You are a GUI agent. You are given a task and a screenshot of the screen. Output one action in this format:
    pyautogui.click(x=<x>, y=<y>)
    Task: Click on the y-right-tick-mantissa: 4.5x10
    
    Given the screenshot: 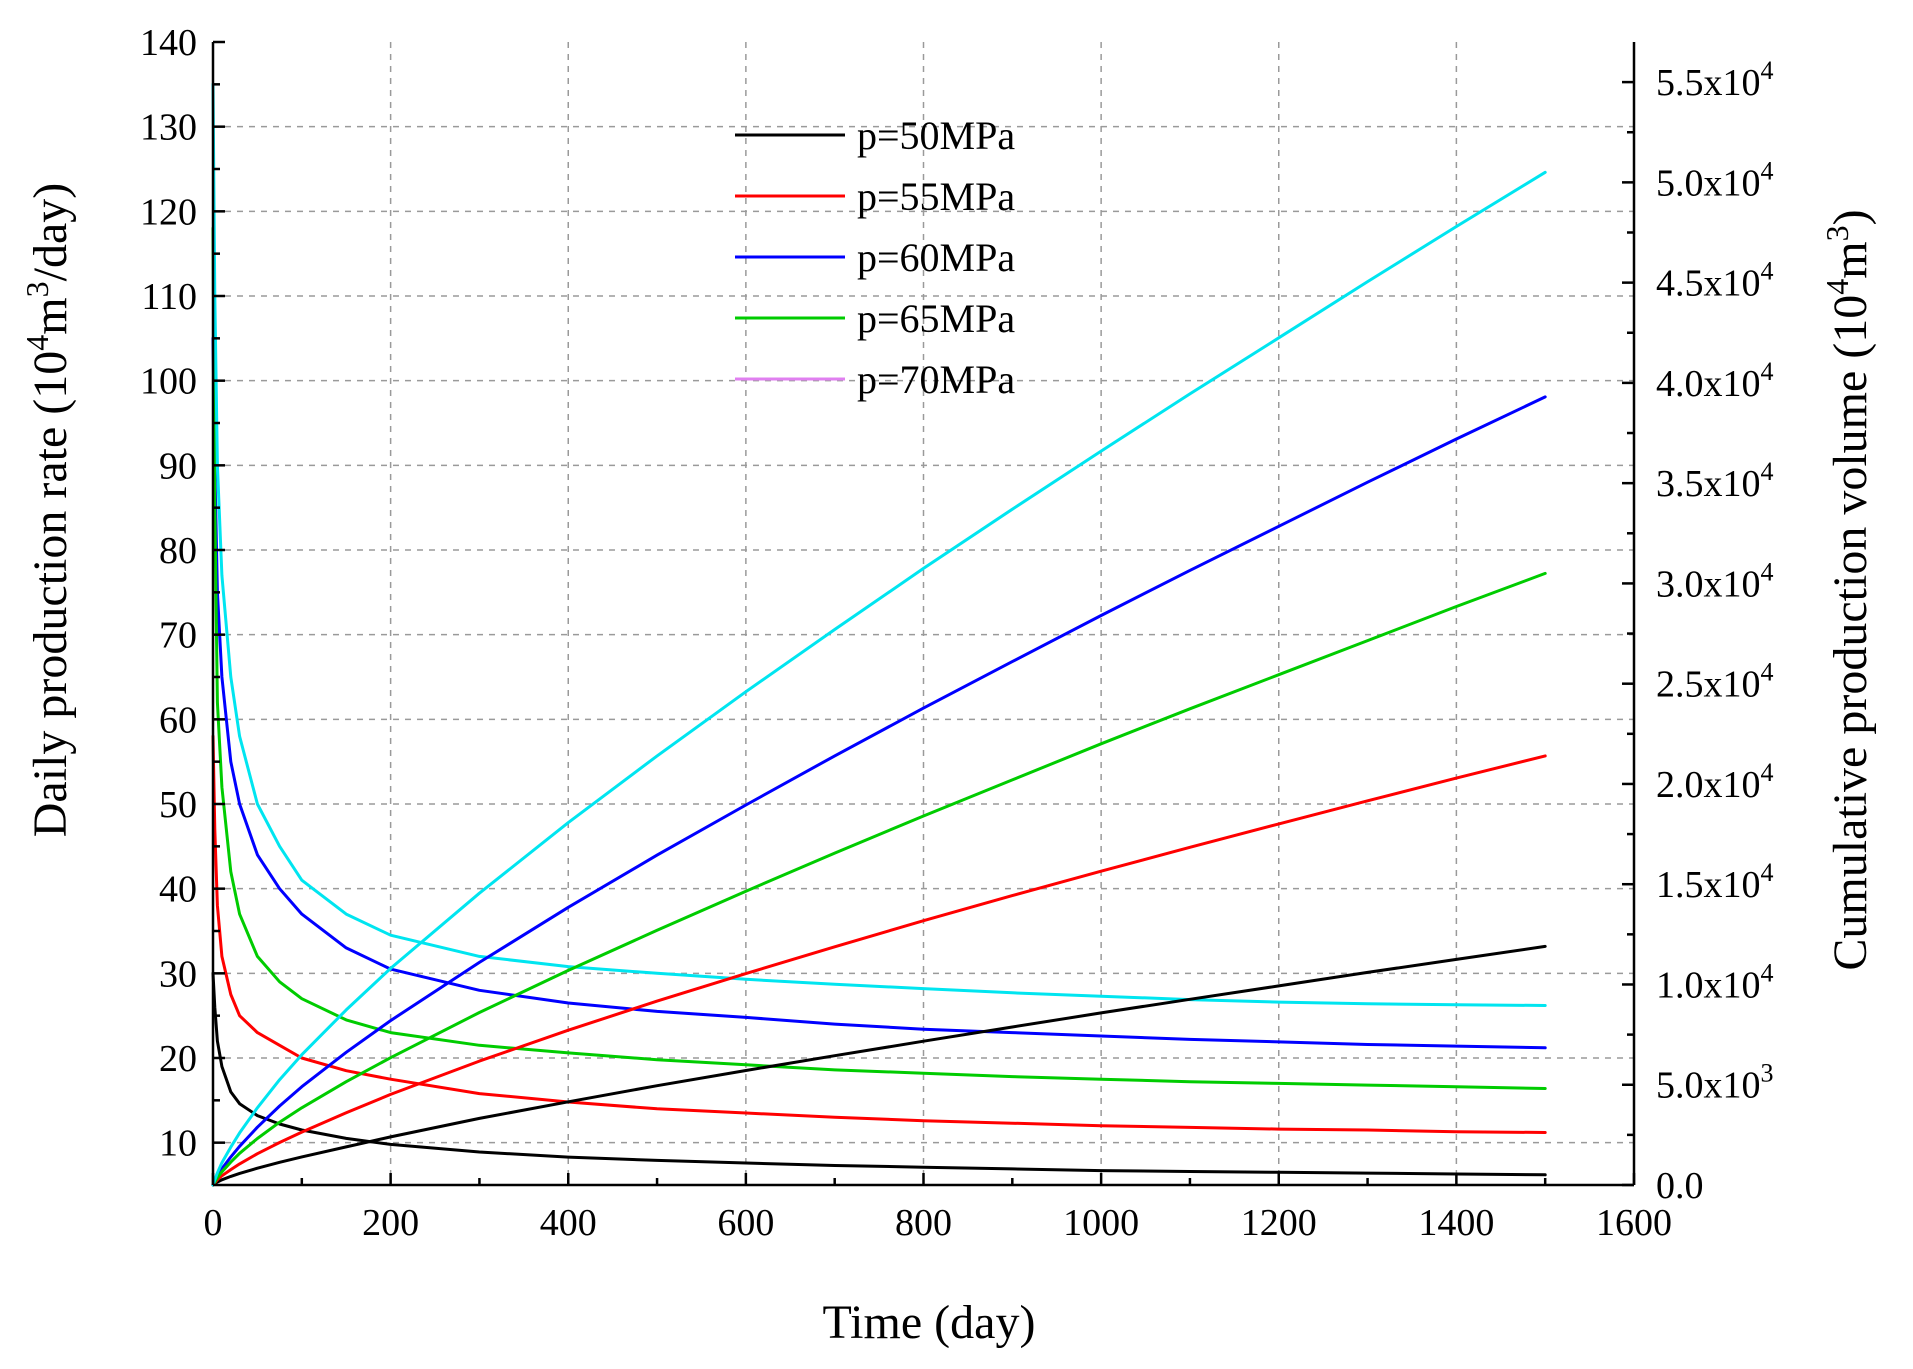 What is the action you would take?
    pyautogui.click(x=1708, y=284)
    